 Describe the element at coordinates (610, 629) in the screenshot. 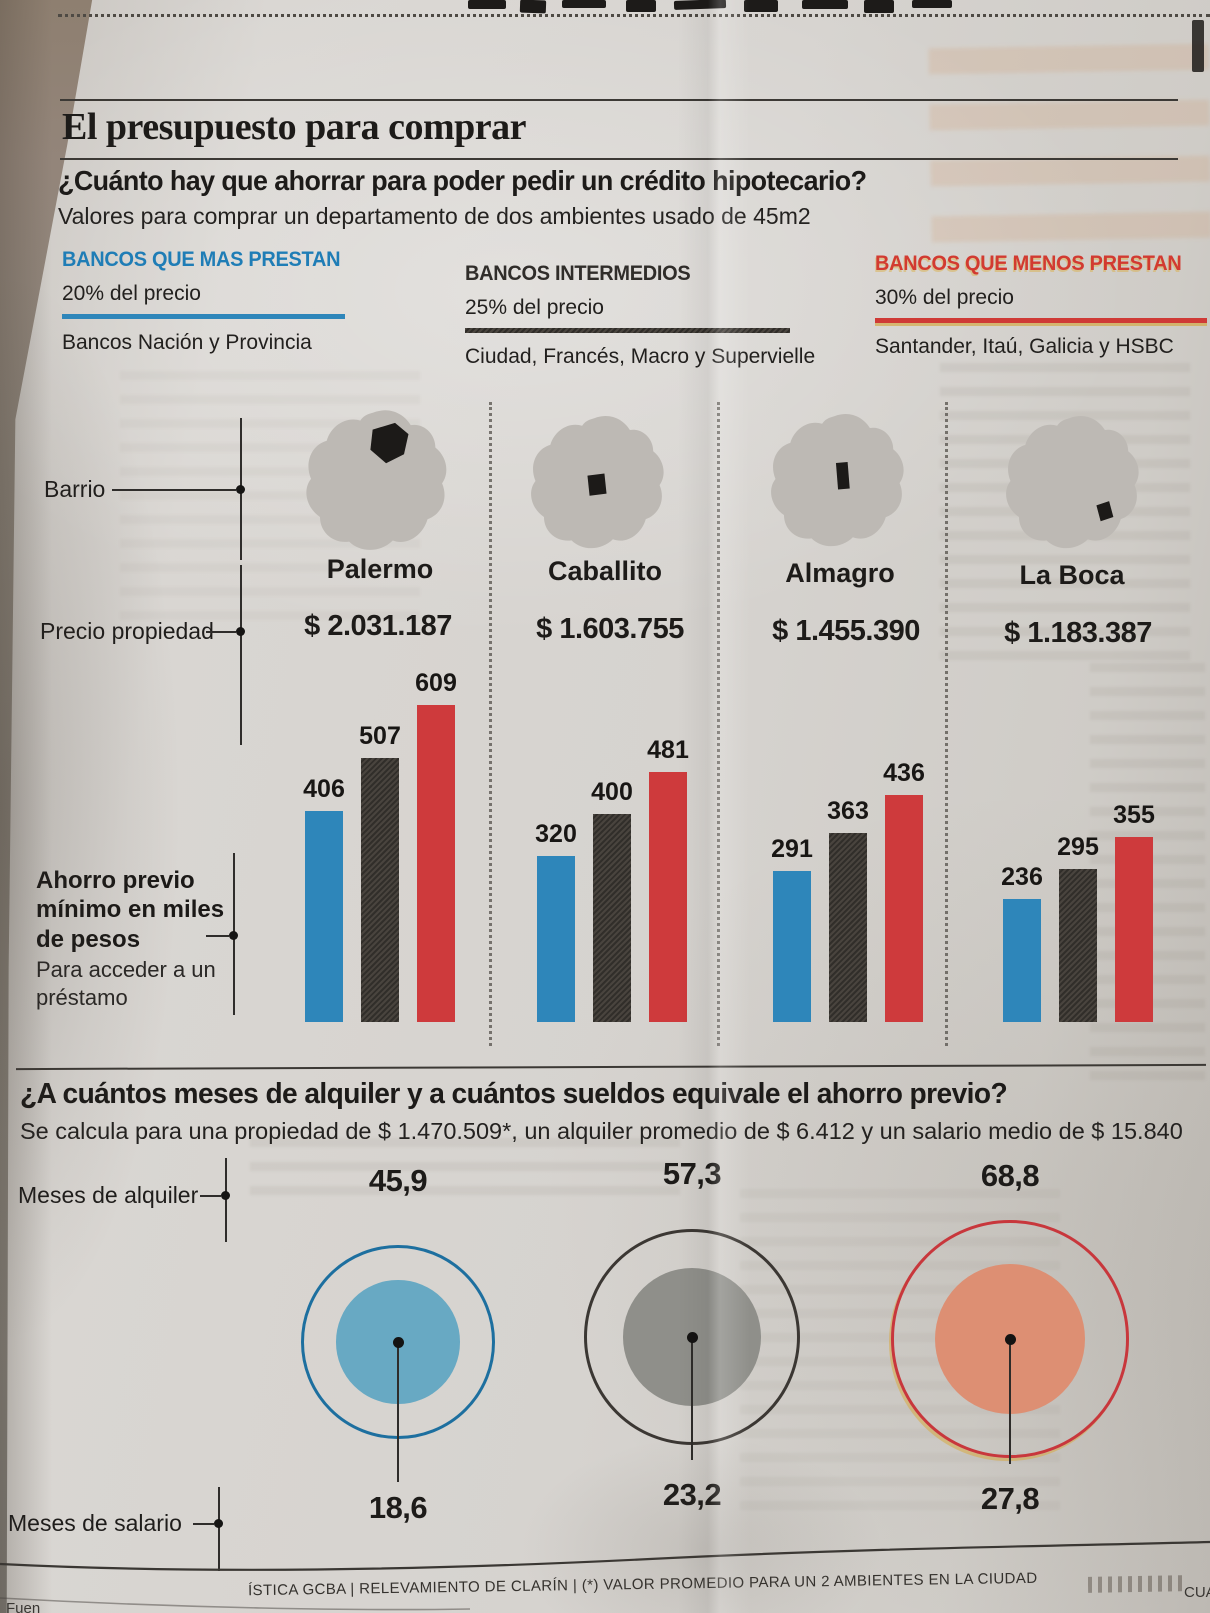

I see `property-price: $ 1.603.755` at that location.